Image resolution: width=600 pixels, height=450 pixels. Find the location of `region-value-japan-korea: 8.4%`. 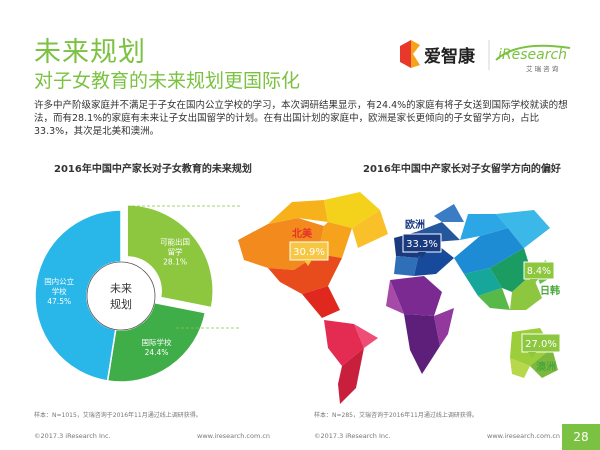

region-value-japan-korea: 8.4% is located at coordinates (539, 271).